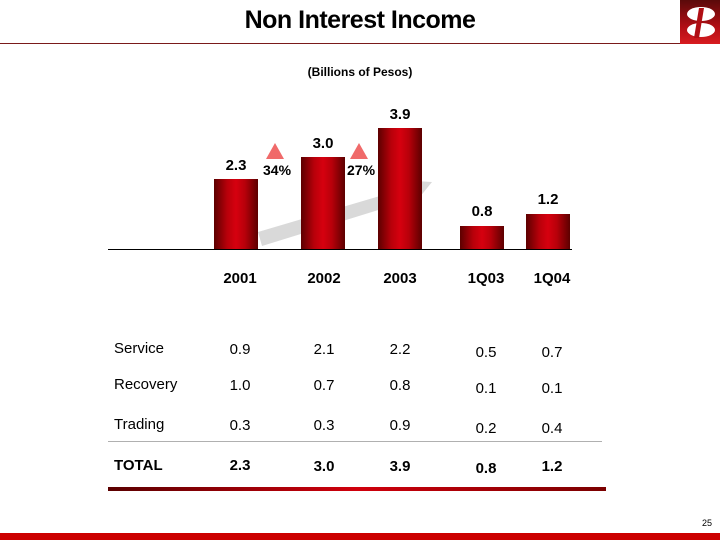 The width and height of the screenshot is (720, 540). Describe the element at coordinates (482, 237) in the screenshot. I see `bar-1q03` at that location.